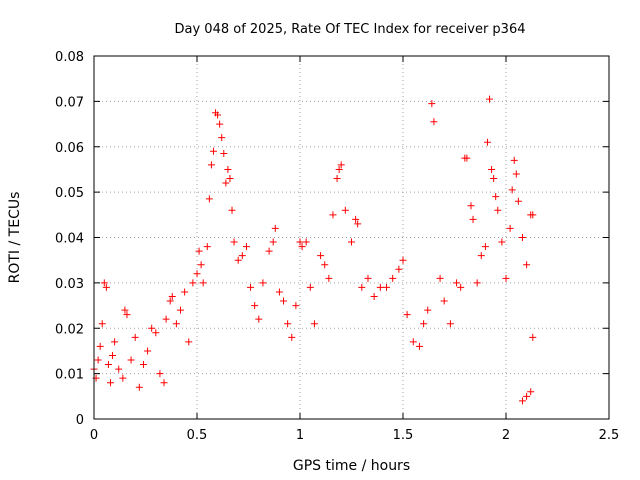  I want to click on y-tick-label: 0.03, so click(69, 284).